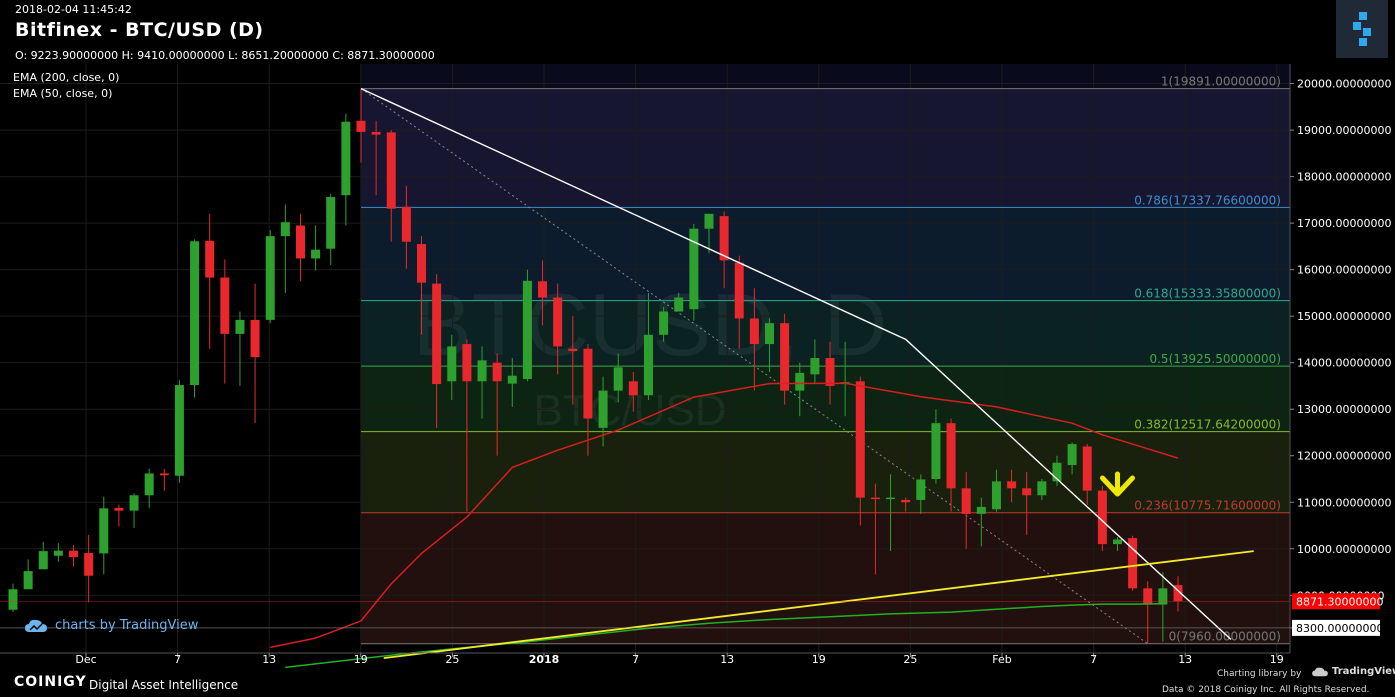 Image resolution: width=1395 pixels, height=697 pixels. Describe the element at coordinates (1225, 637) in the screenshot. I see `fib-label: 0(7960.00000000)` at that location.